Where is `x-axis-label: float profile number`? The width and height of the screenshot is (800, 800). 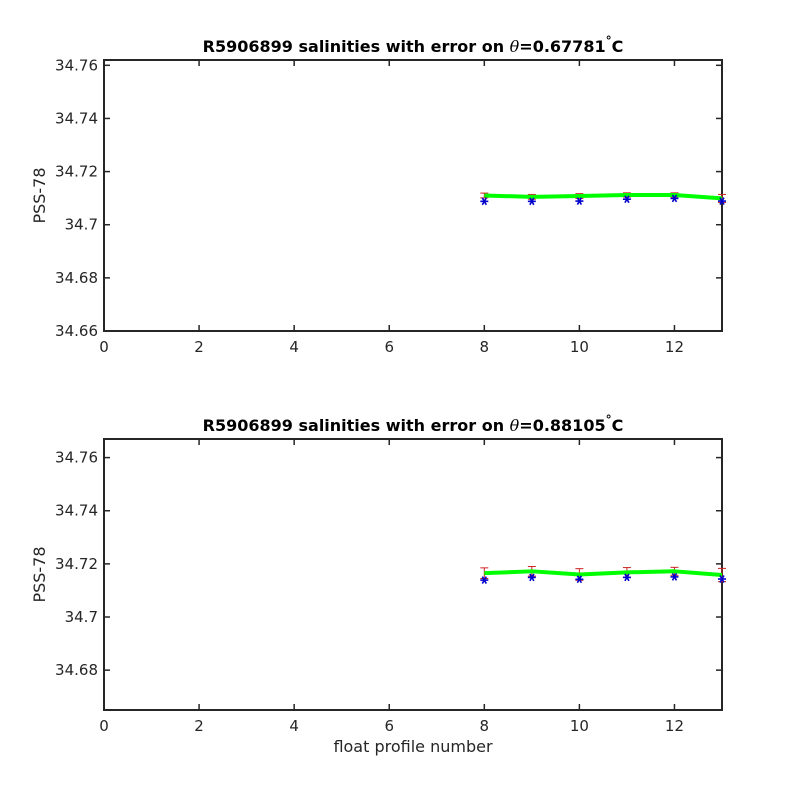 x-axis-label: float profile number is located at coordinates (413, 746).